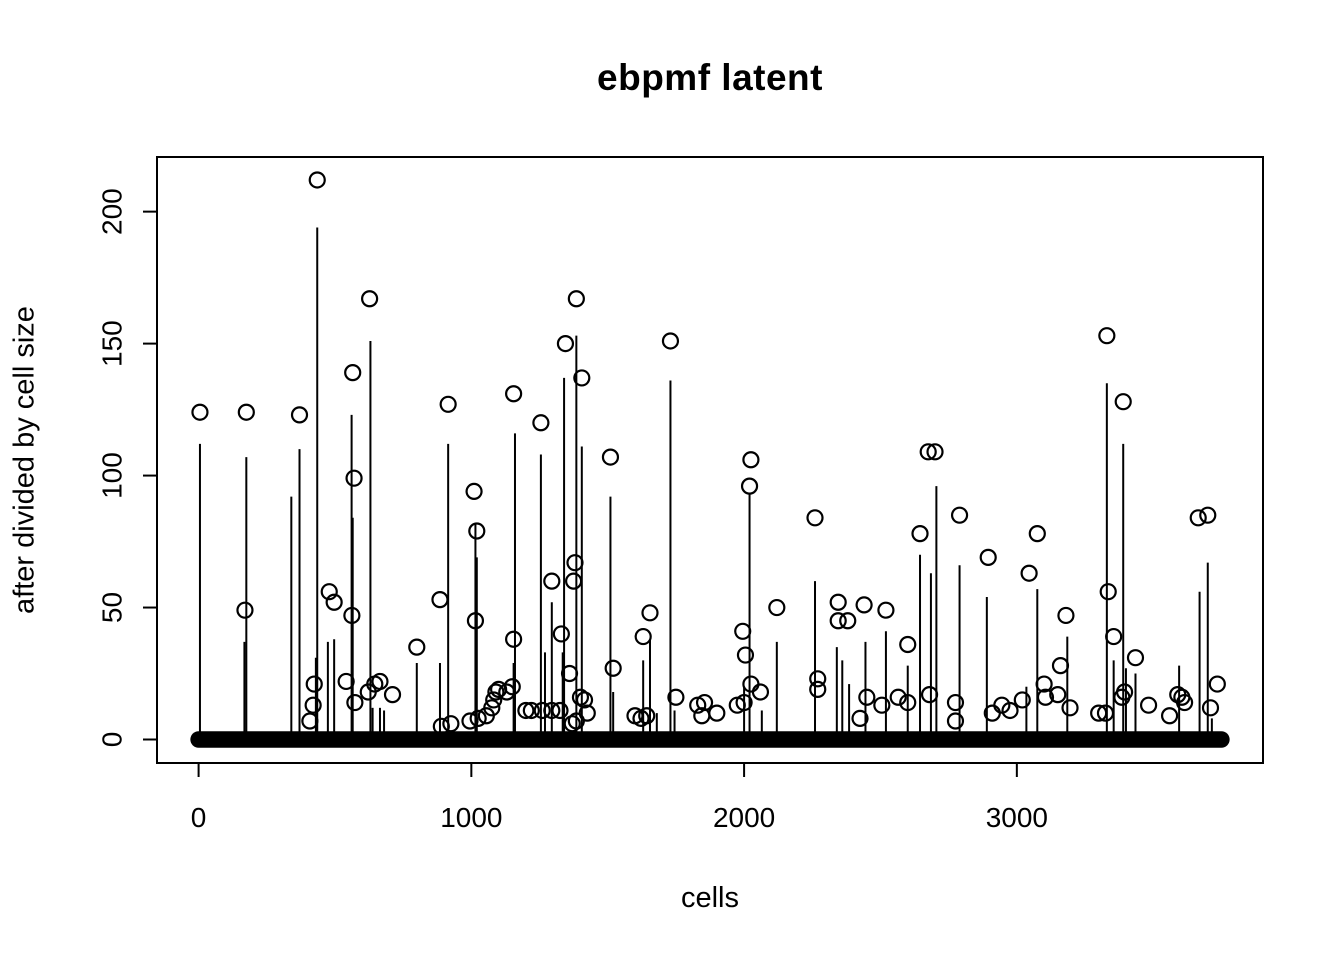  I want to click on x-tick-label: 2000, so click(744, 817).